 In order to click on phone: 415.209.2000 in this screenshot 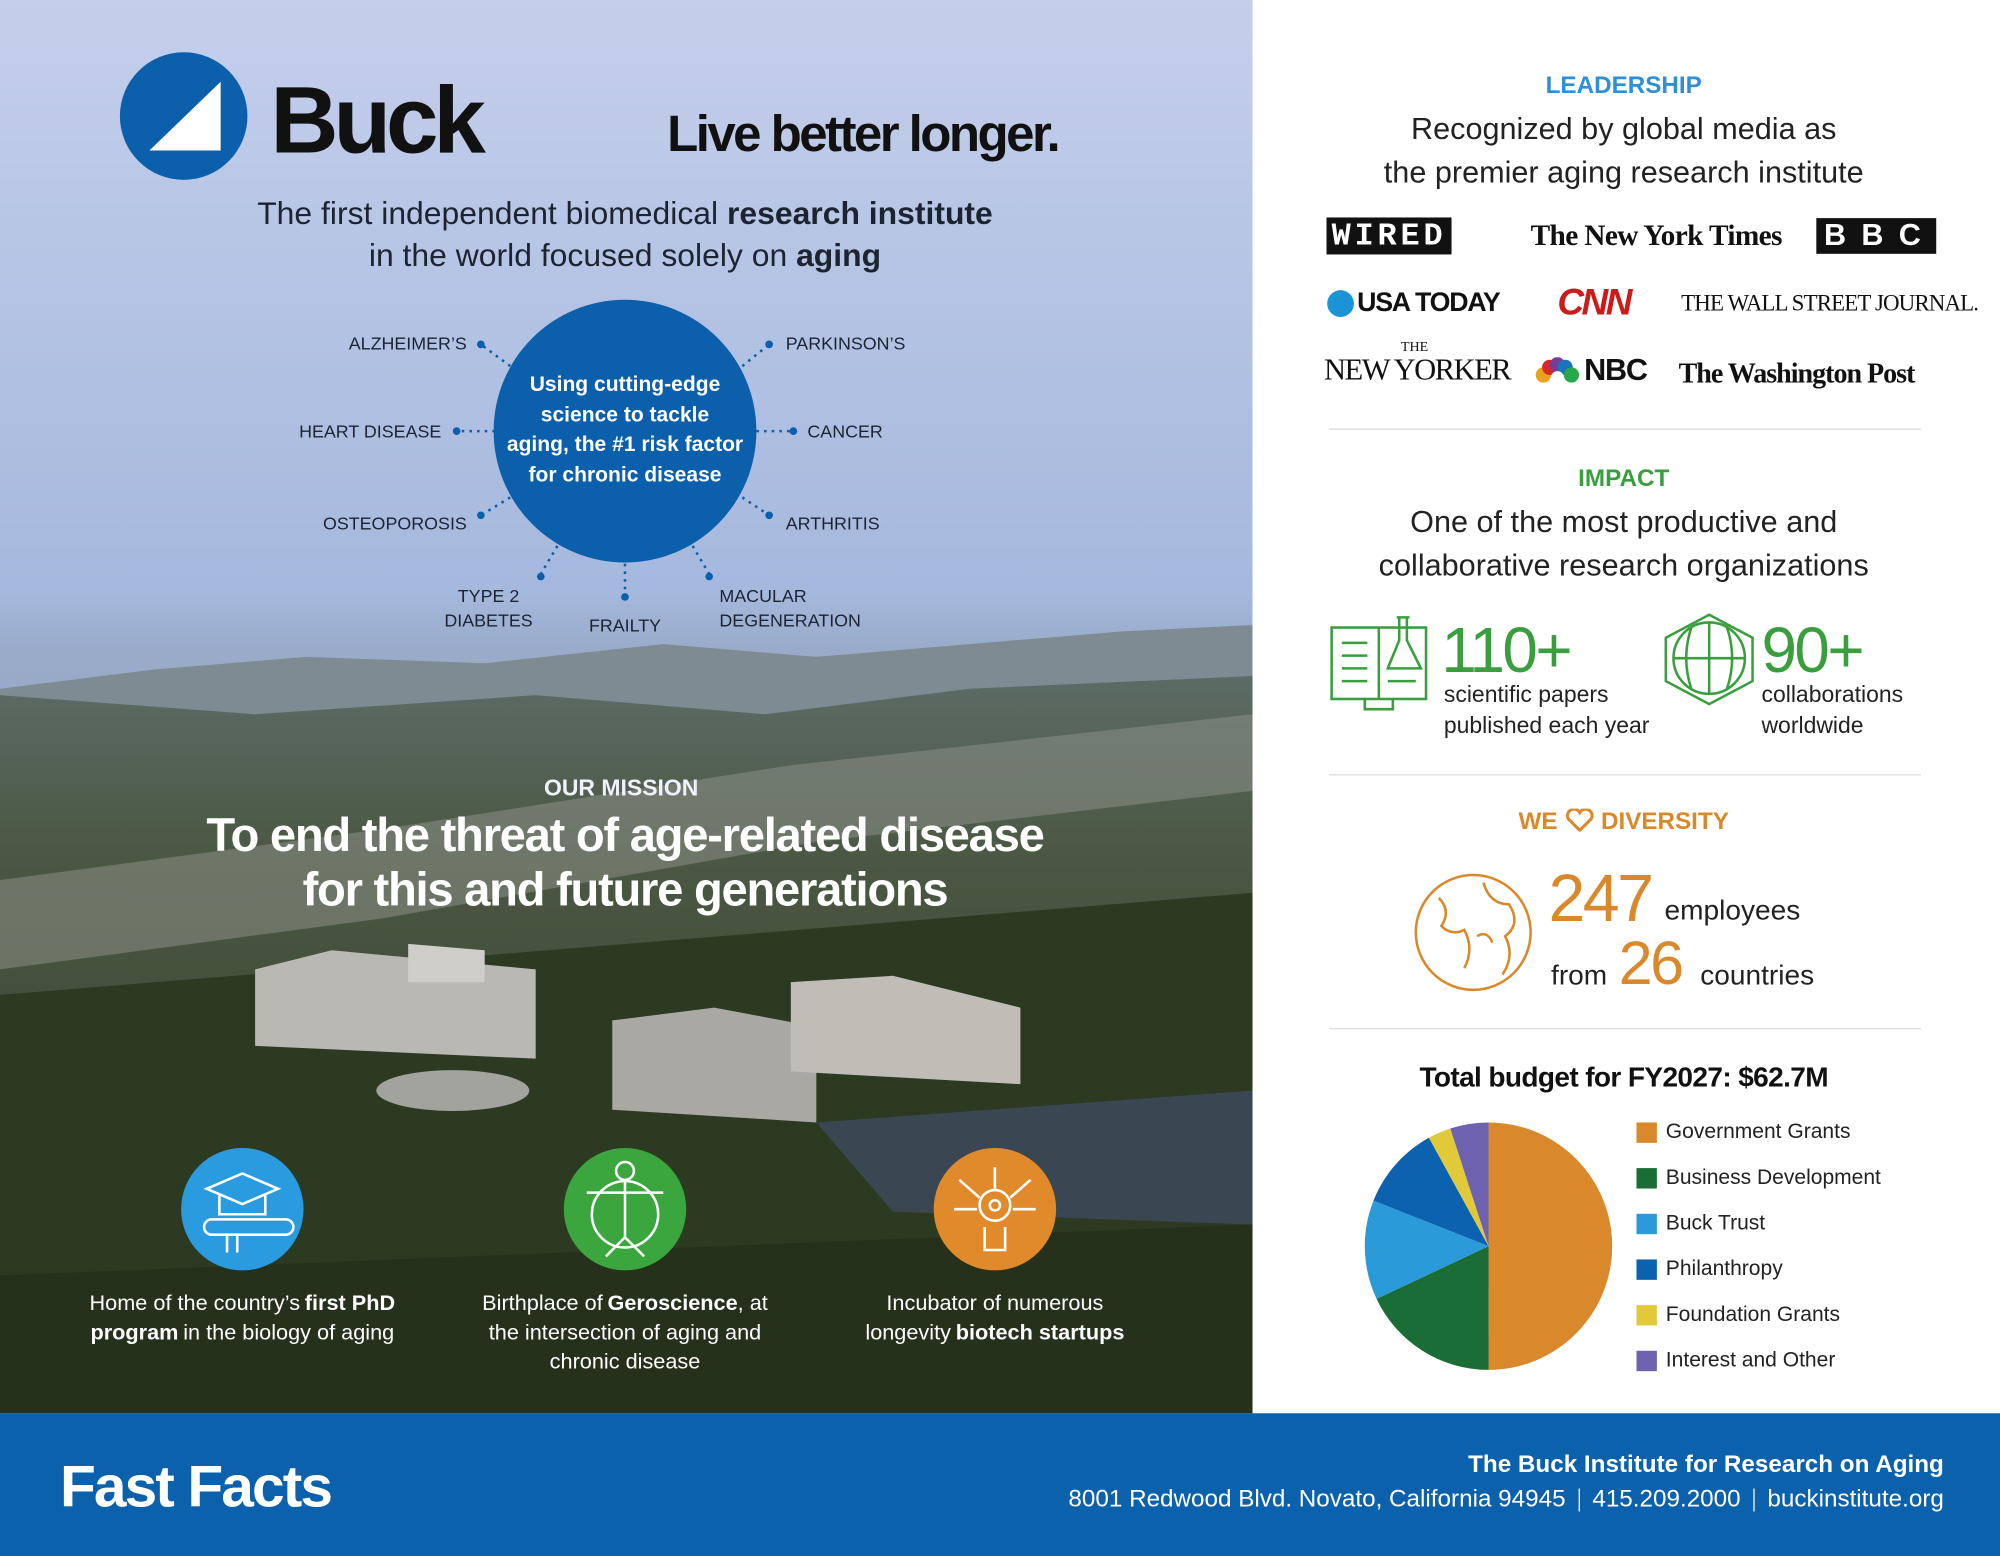, I will do `click(1665, 1499)`.